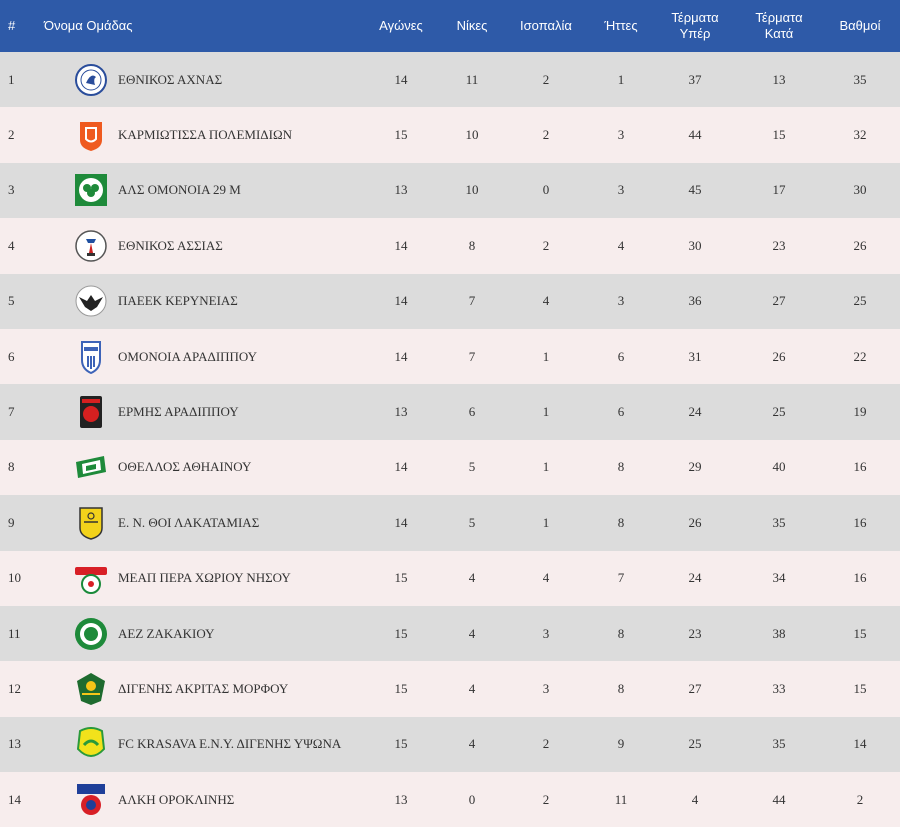 This screenshot has height=827, width=900. I want to click on omonoia-aradippou-crest-icon, so click(91, 357).